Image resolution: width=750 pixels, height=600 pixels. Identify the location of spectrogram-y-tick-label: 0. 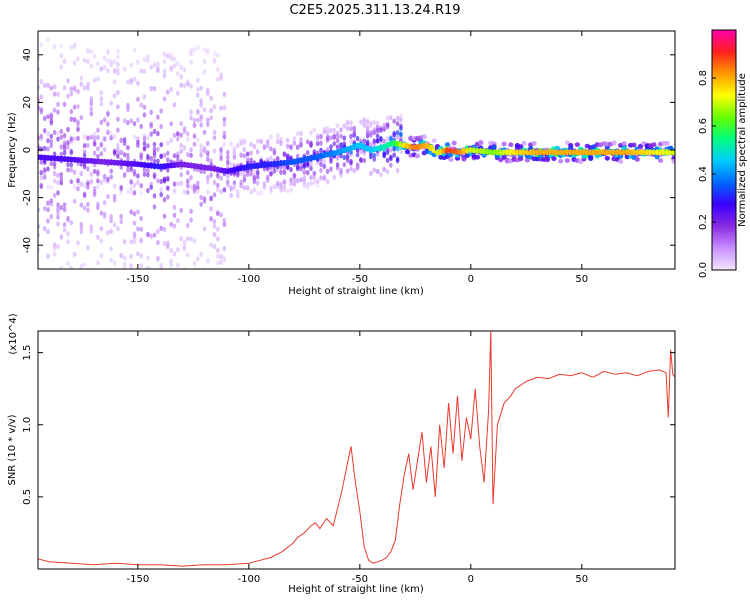
(27, 150).